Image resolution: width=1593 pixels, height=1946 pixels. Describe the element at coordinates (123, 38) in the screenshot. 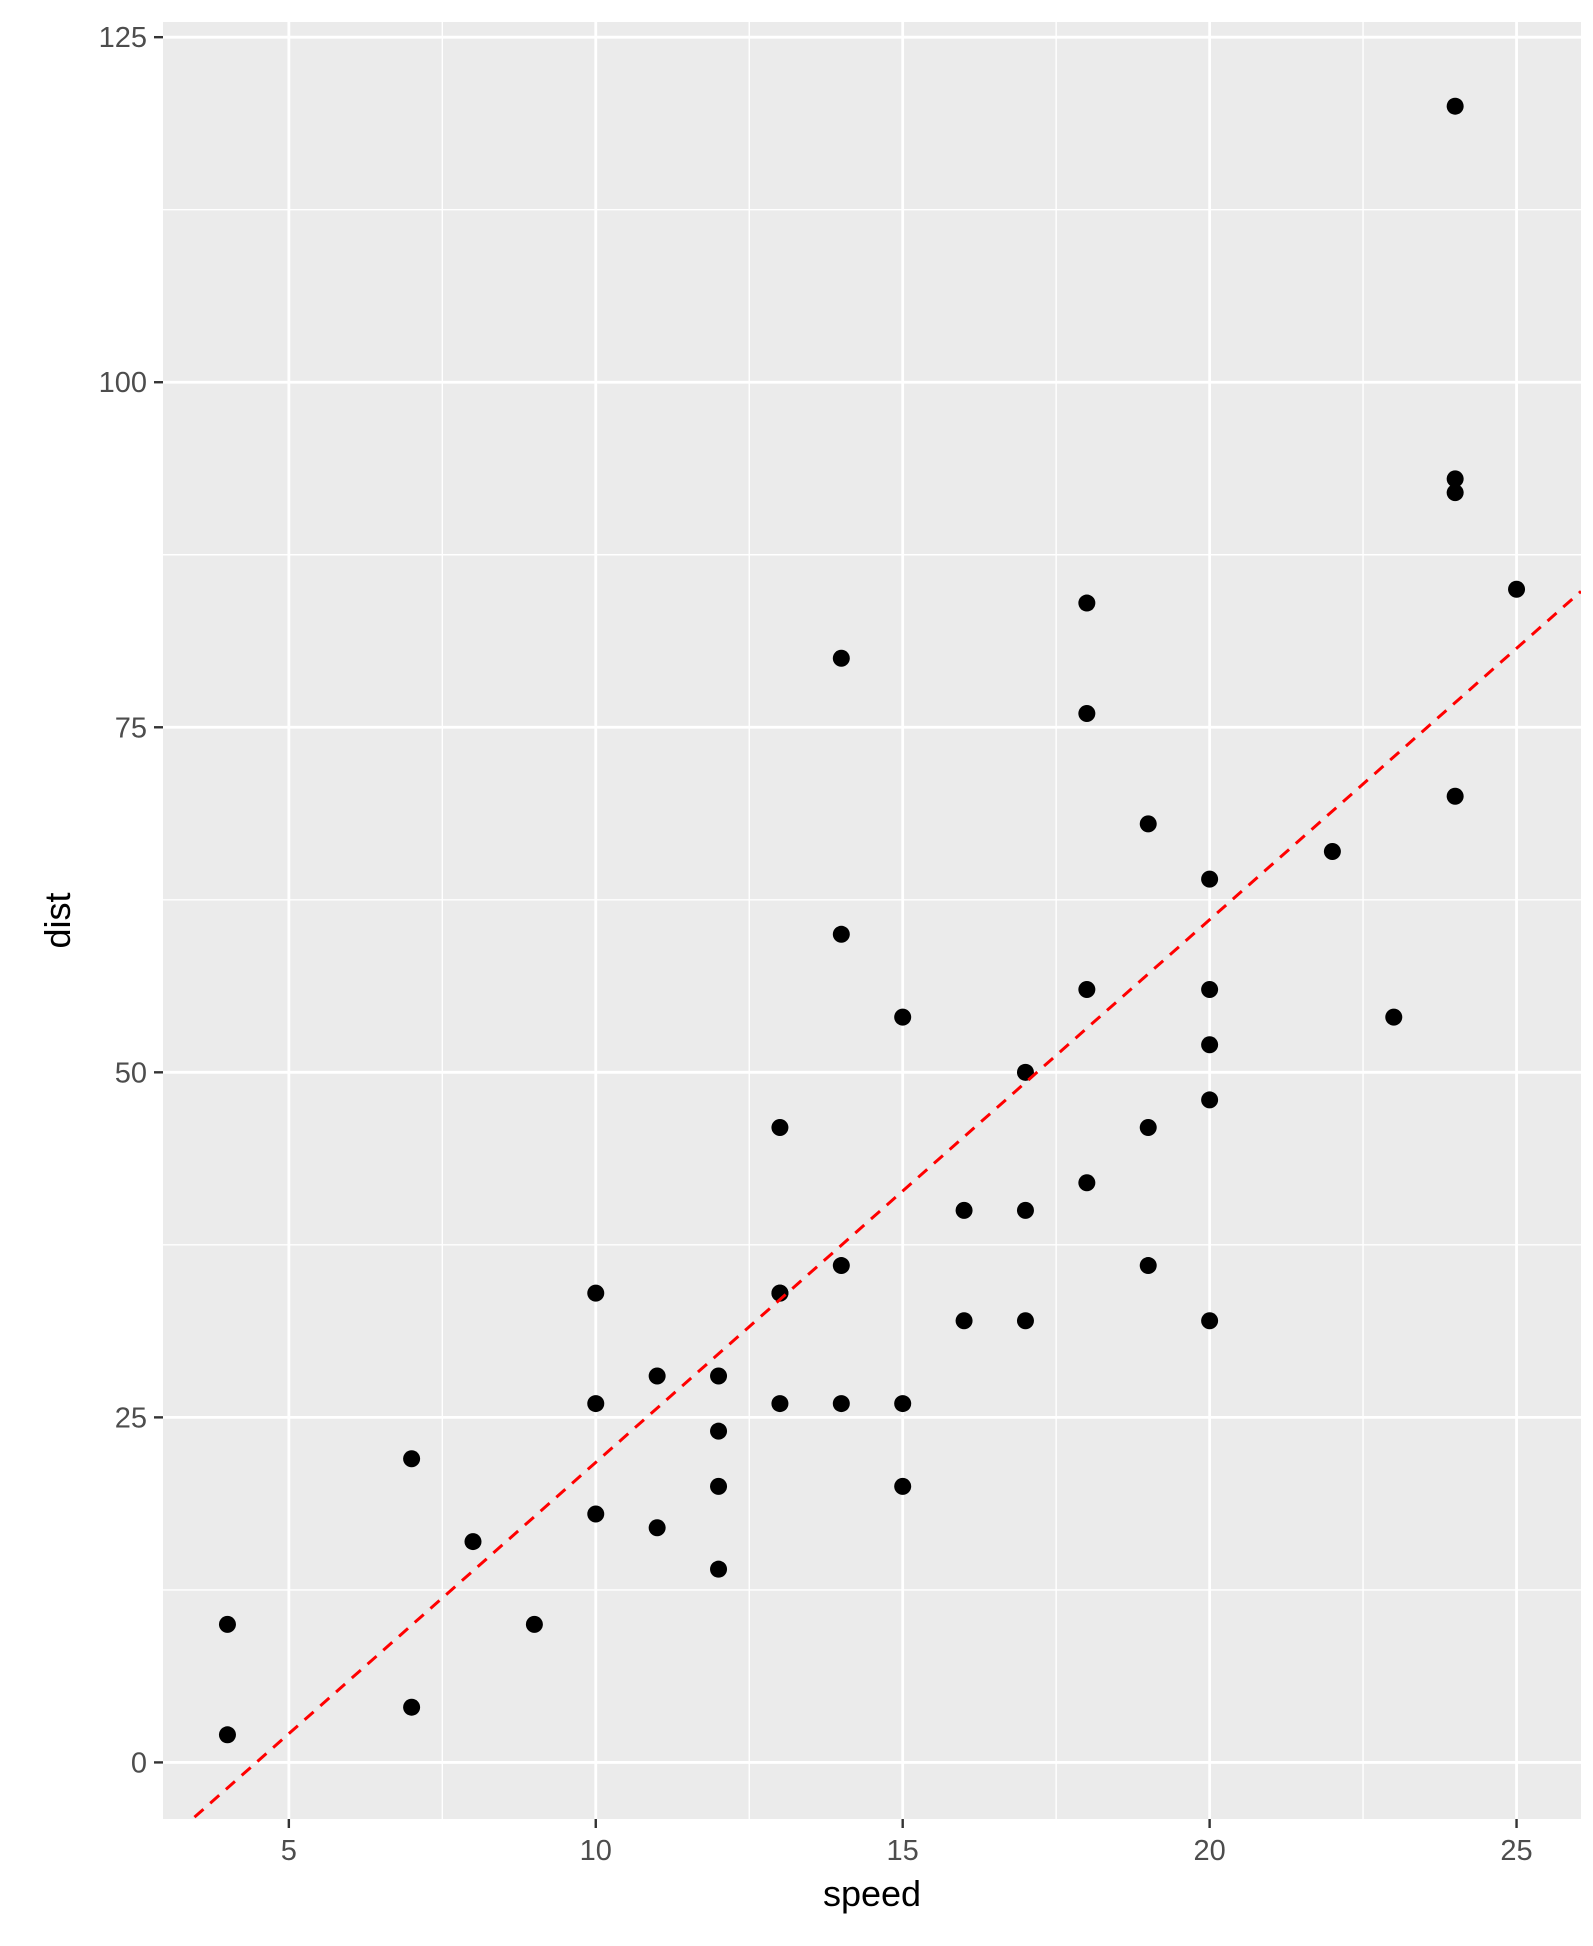

I see `y-tick-label: 125` at that location.